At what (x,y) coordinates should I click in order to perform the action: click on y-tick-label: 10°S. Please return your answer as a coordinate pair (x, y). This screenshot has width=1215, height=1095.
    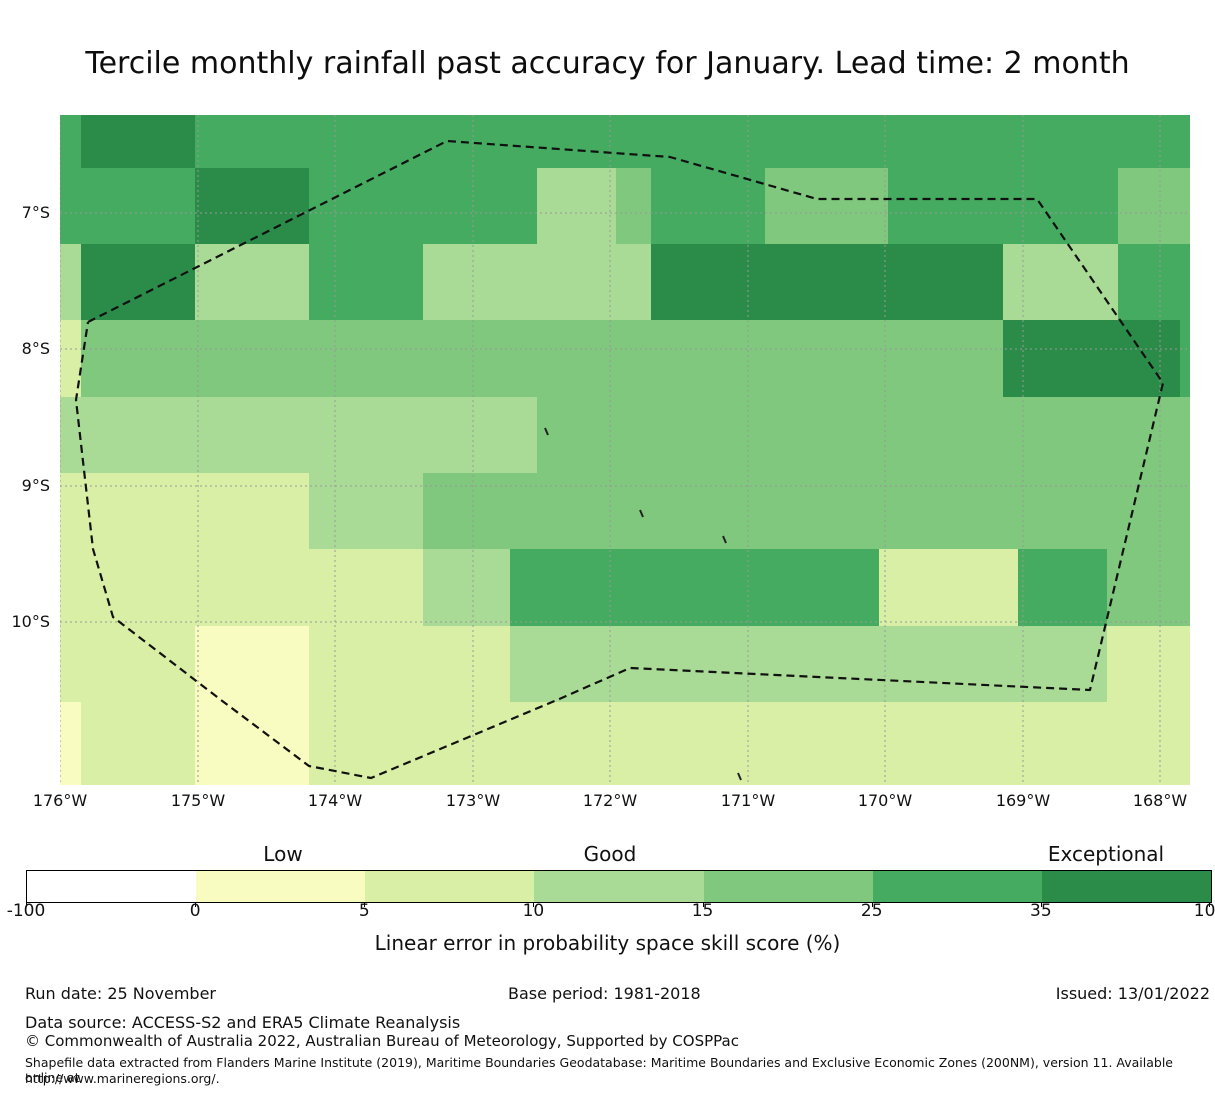
    Looking at the image, I should click on (30, 621).